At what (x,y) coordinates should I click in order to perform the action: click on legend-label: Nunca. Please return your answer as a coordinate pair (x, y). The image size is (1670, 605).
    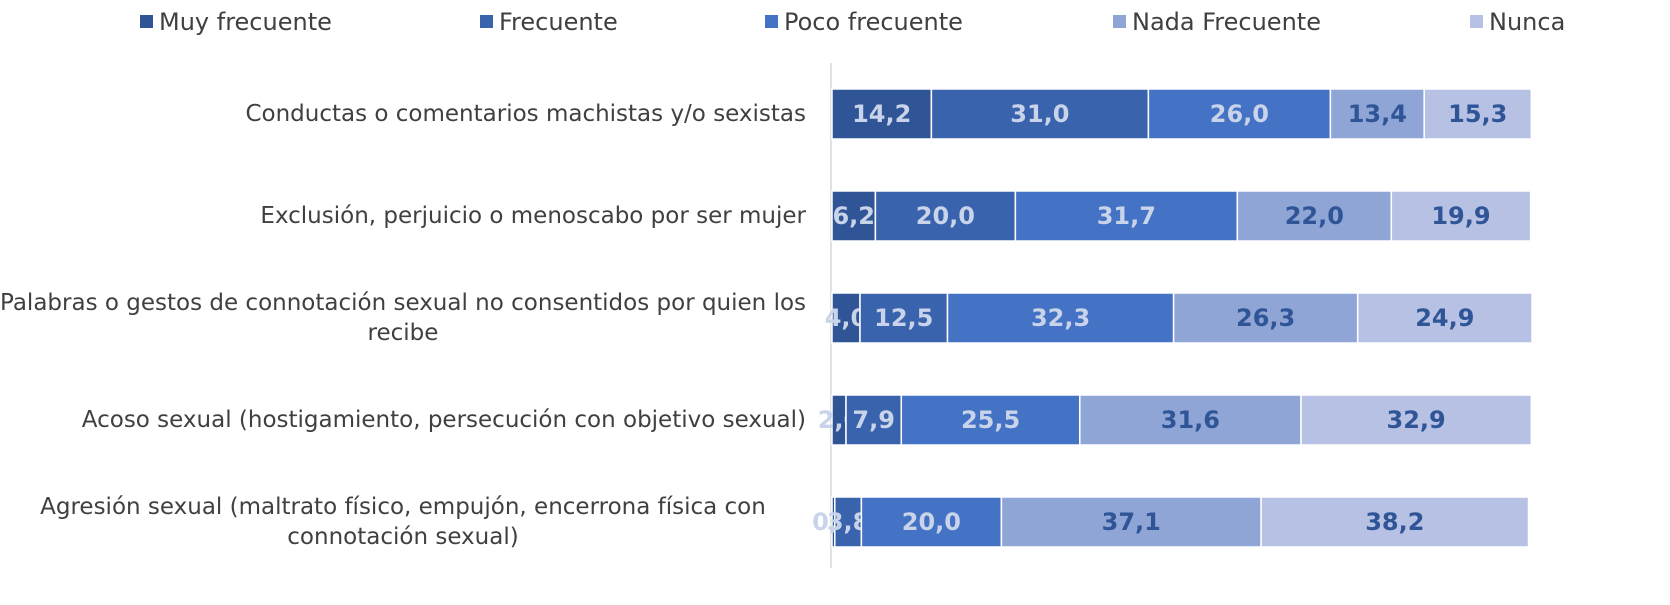
    Looking at the image, I should click on (1527, 22).